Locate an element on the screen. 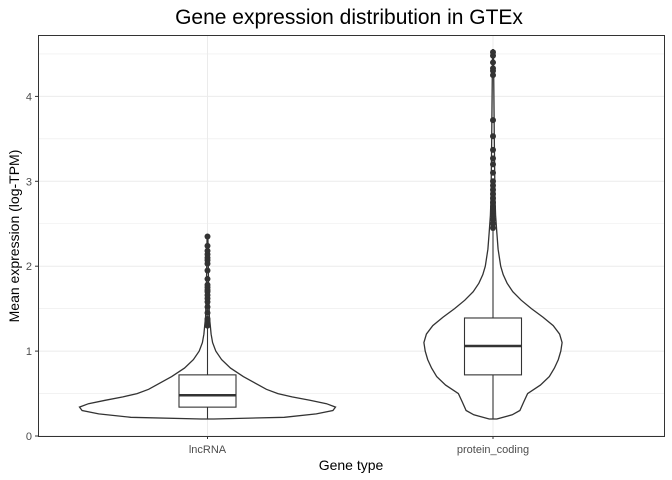 The width and height of the screenshot is (672, 480). x-axis-title: Gene type is located at coordinates (351, 465).